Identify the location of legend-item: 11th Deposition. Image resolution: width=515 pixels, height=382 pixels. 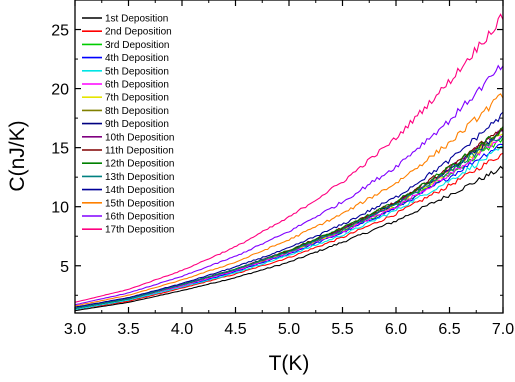
(128, 151).